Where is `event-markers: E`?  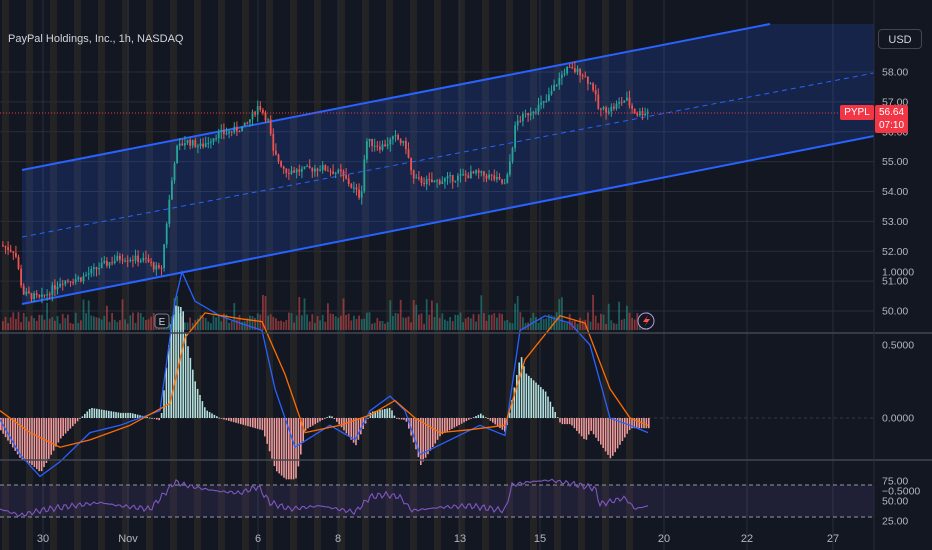 event-markers: E is located at coordinates (404, 321).